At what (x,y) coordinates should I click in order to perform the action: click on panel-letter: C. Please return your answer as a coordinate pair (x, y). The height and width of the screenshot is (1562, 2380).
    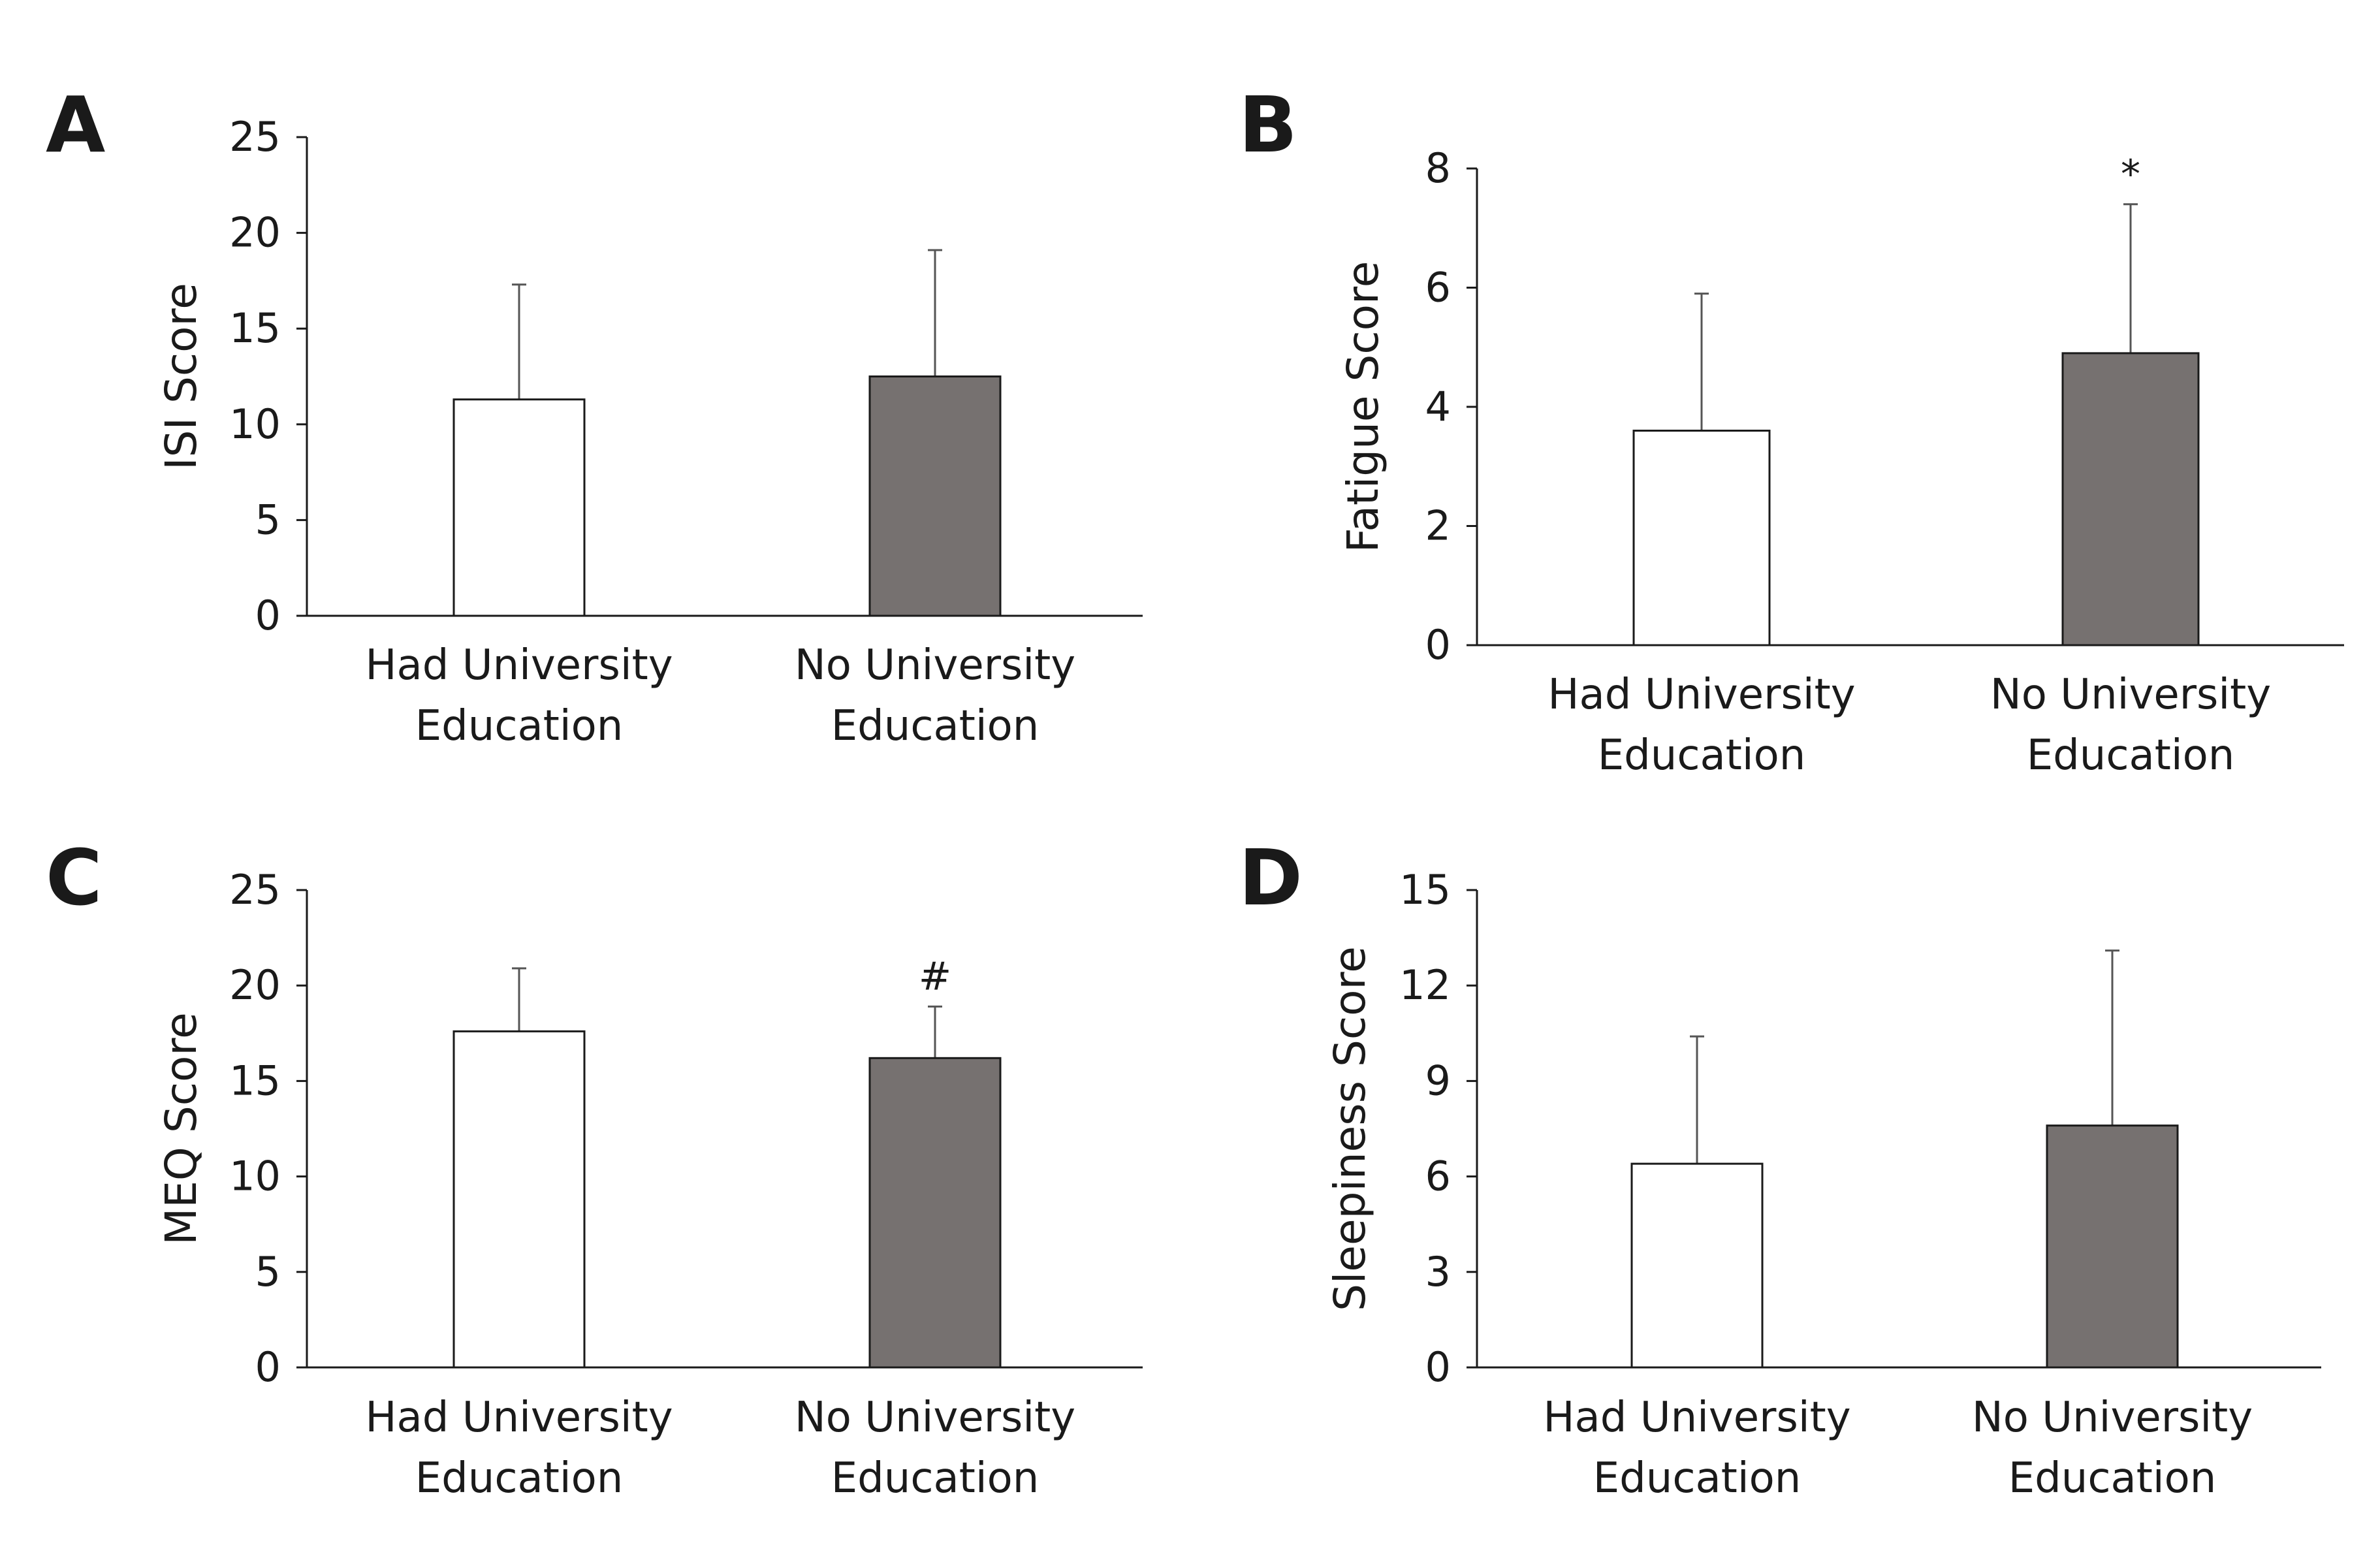
    Looking at the image, I should click on (74, 878).